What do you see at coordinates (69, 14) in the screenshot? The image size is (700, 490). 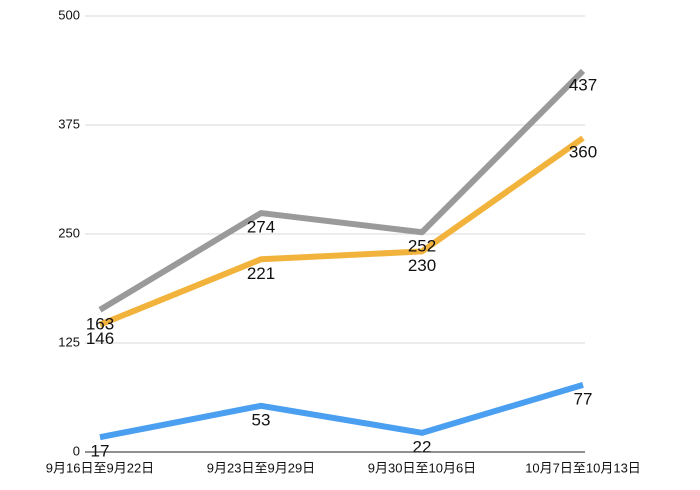 I see `y-tick-label: 500` at bounding box center [69, 14].